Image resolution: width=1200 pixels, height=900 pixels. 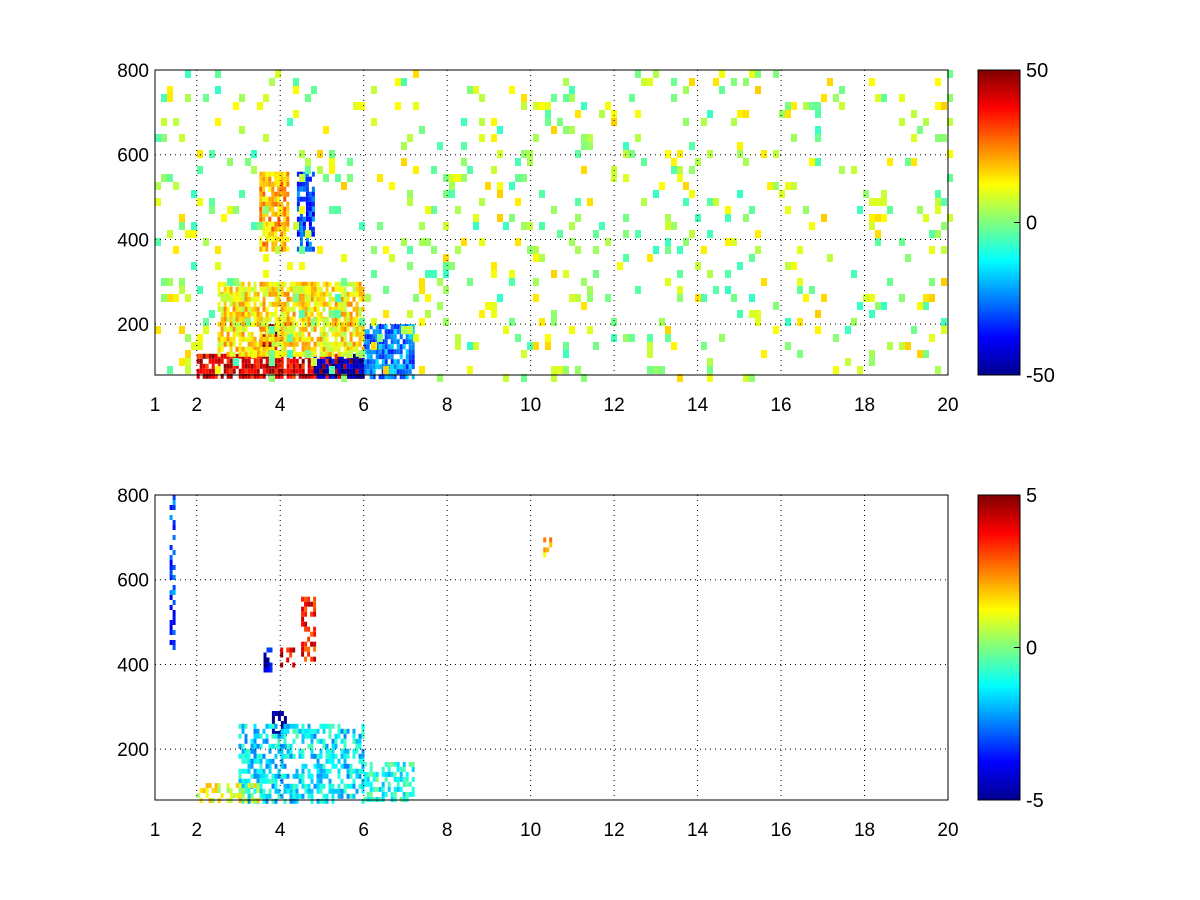 What do you see at coordinates (133, 156) in the screenshot?
I see `y-tick-label: 600` at bounding box center [133, 156].